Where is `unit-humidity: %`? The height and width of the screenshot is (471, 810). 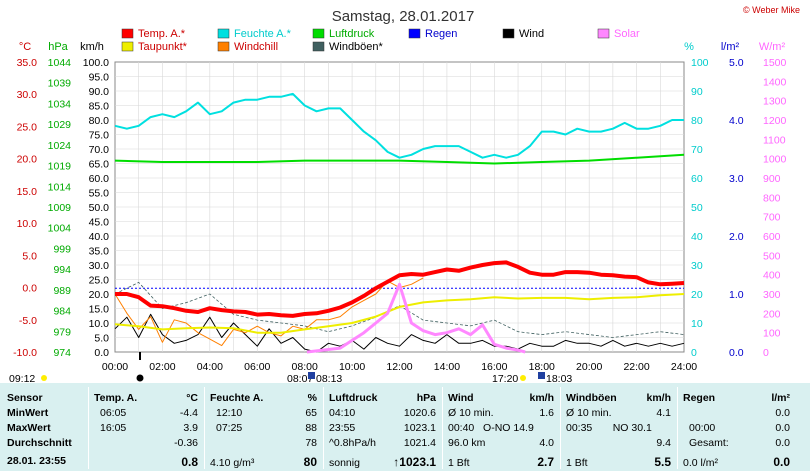 unit-humidity: % is located at coordinates (689, 47).